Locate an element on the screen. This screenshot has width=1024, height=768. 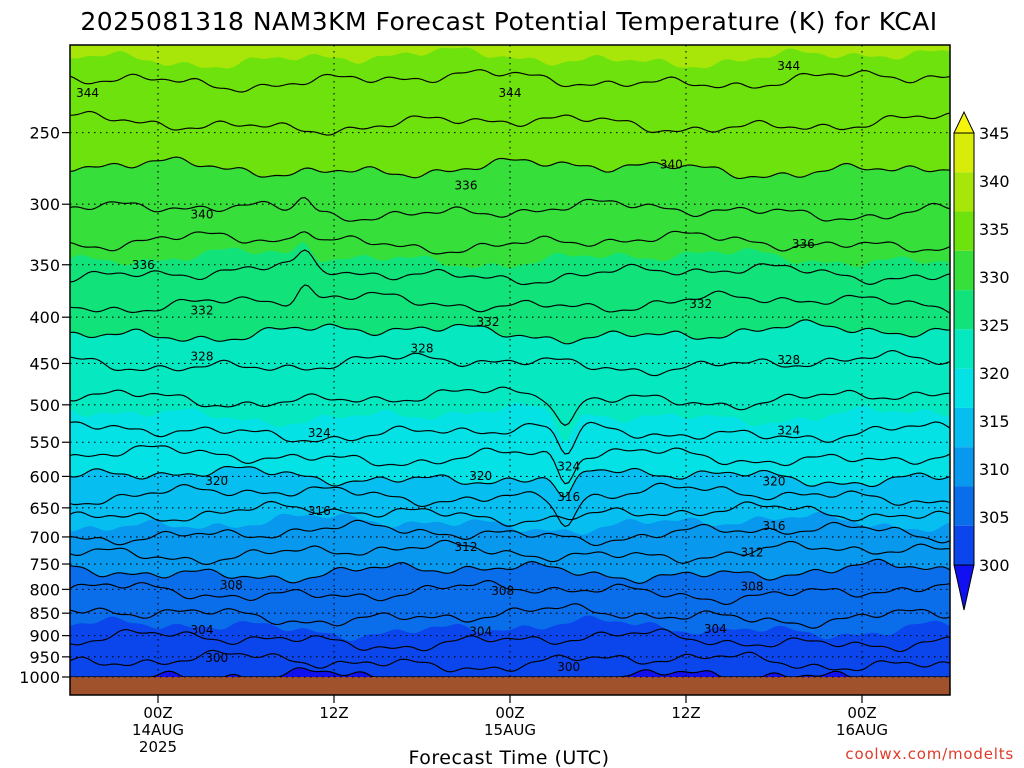
source-credit: coolwx.com/modelts is located at coordinates (929, 754).